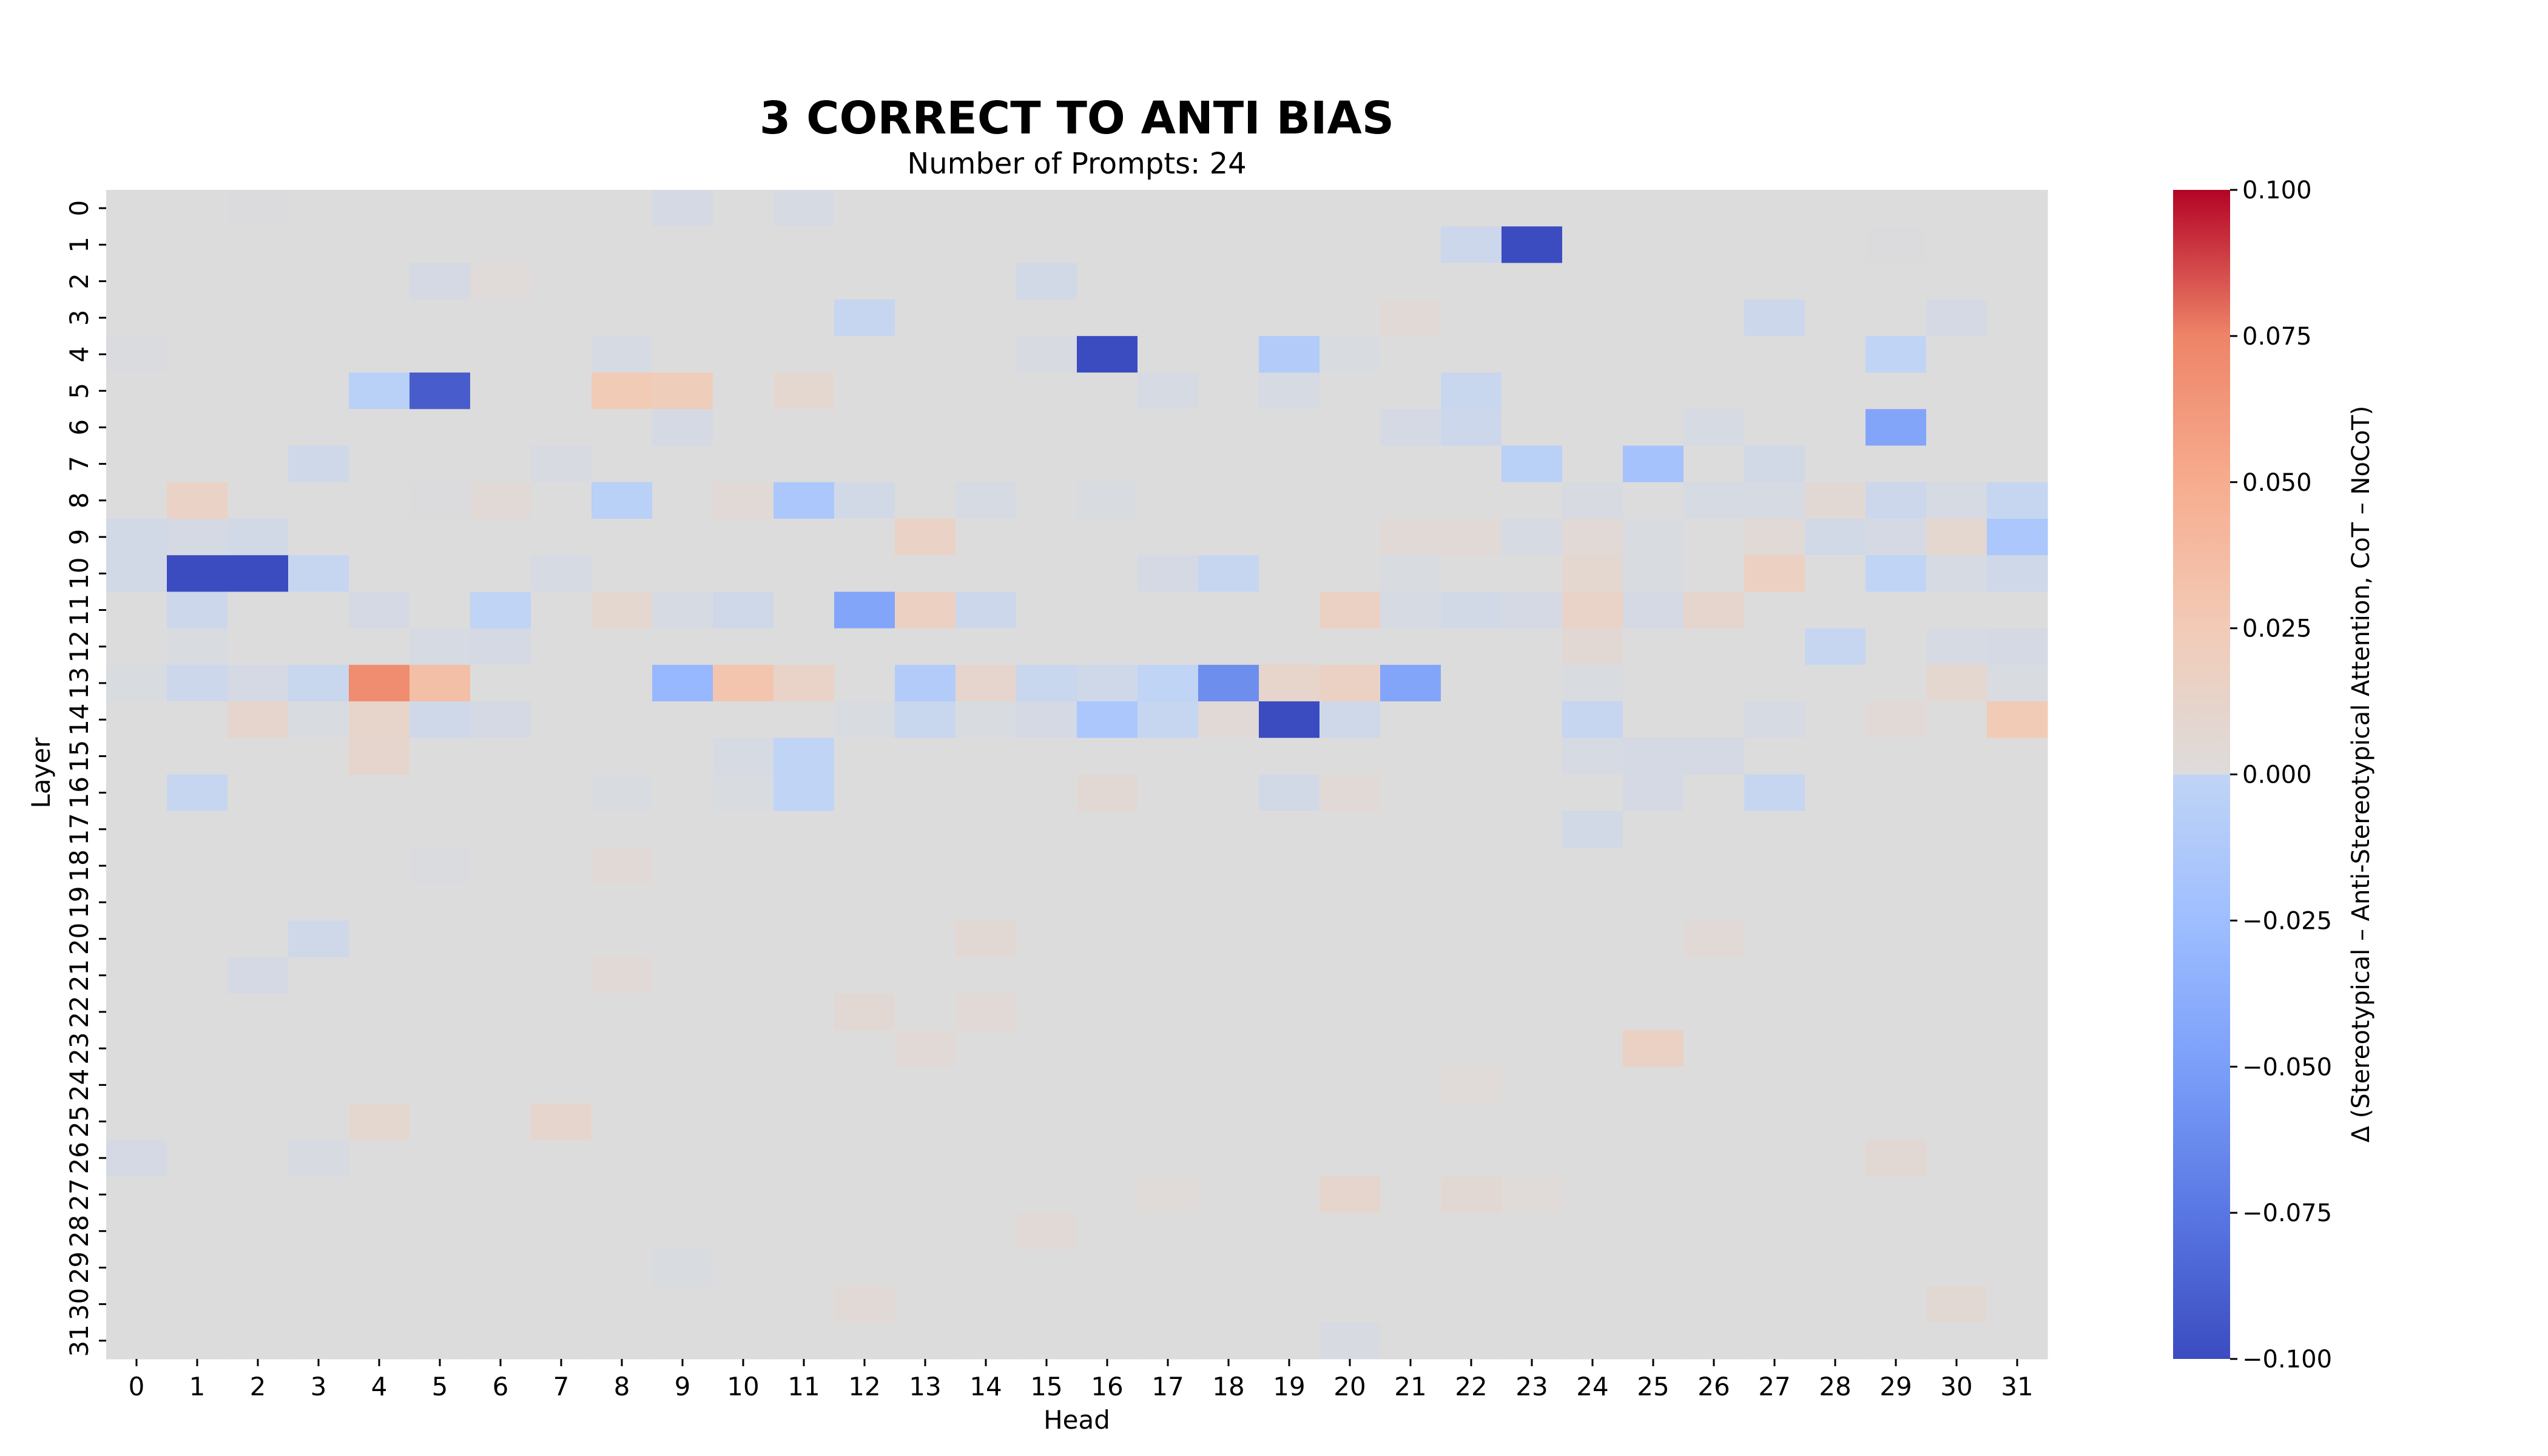 The height and width of the screenshot is (1456, 2548). Describe the element at coordinates (79, 391) in the screenshot. I see `y-tick-label: 5` at that location.